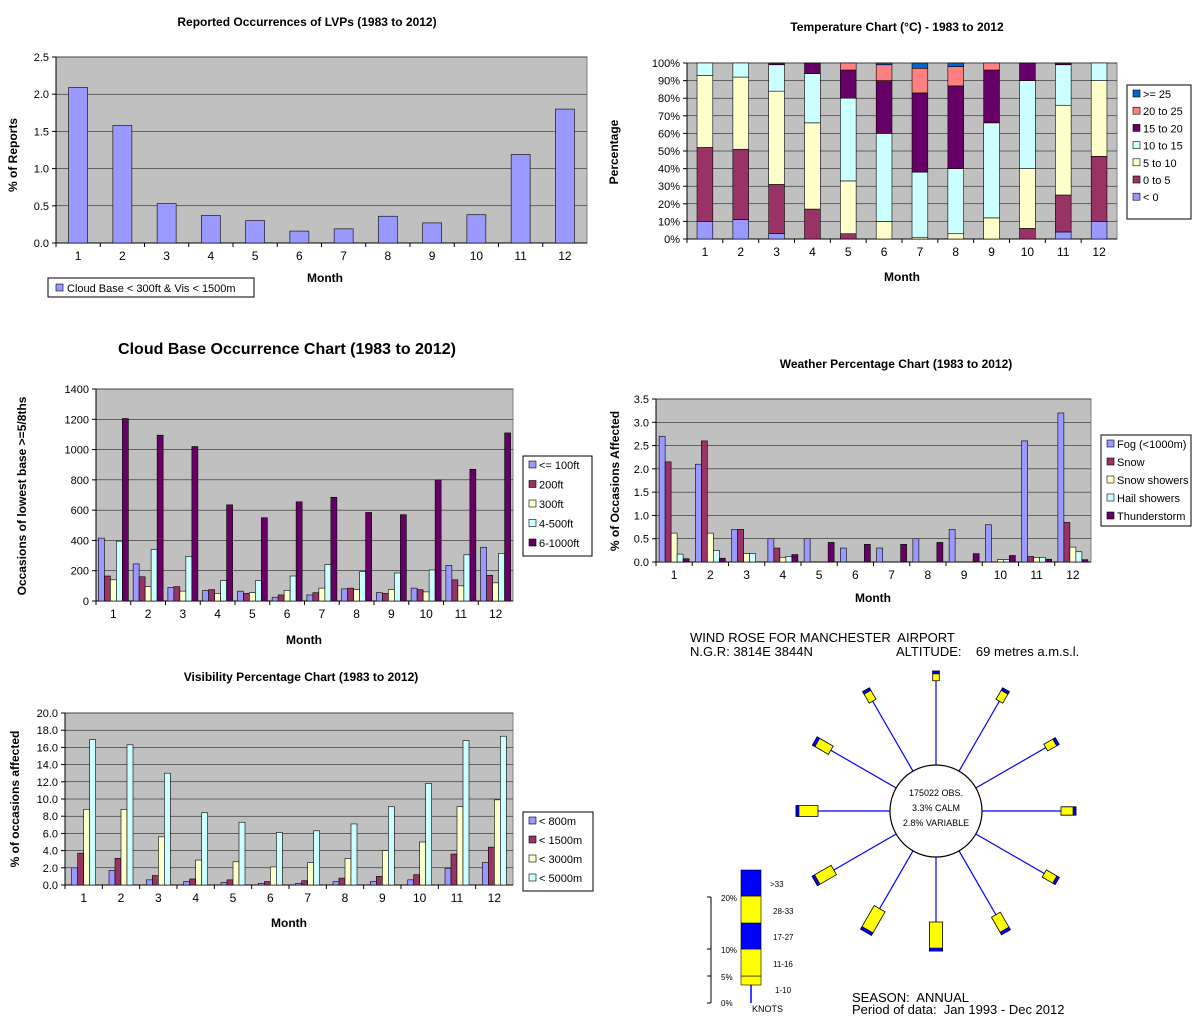 The height and width of the screenshot is (1034, 1200). Describe the element at coordinates (936, 808) in the screenshot. I see `wind-rose-calm: 3.3% CALM` at that location.